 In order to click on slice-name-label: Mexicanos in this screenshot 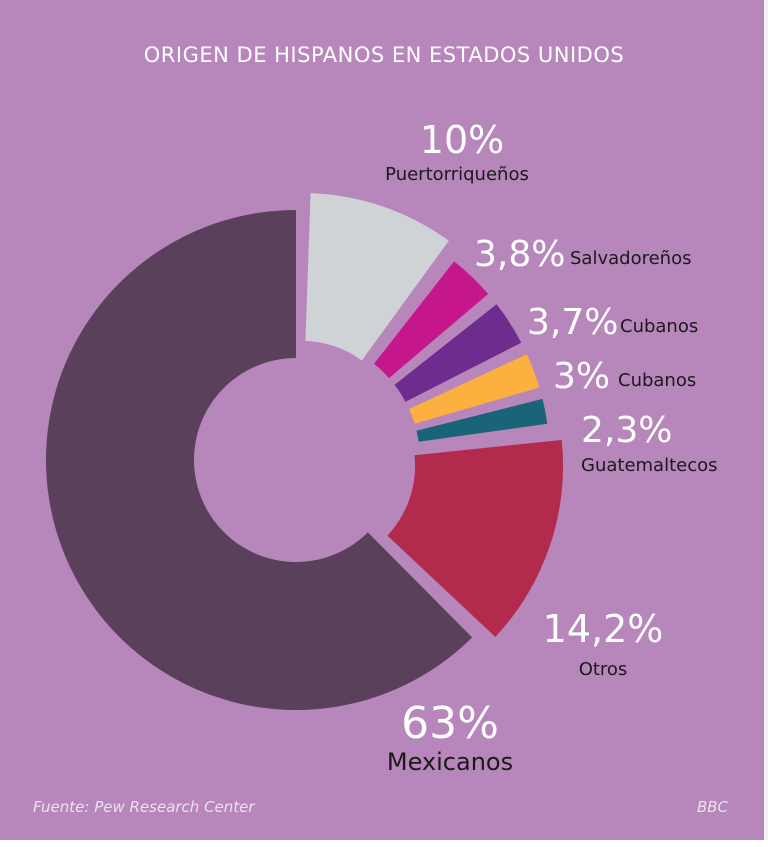, I will do `click(450, 762)`.